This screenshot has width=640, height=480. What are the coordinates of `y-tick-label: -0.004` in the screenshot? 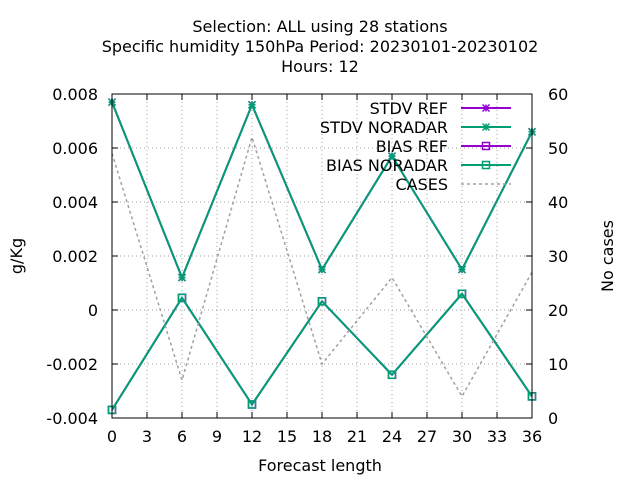 It's located at (72, 418).